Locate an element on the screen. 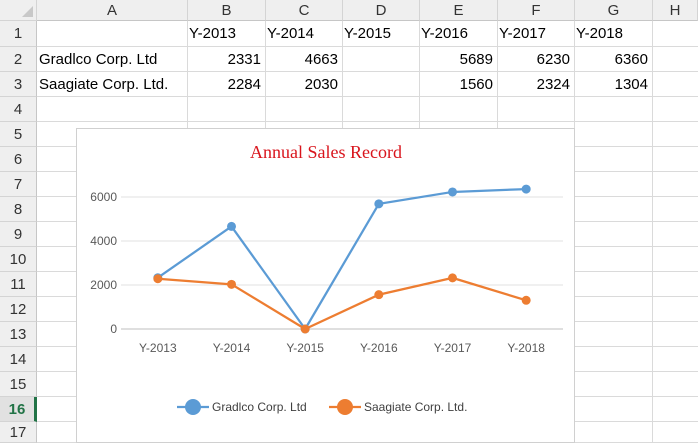 The width and height of the screenshot is (698, 444). chart-title: Annual Sales Record is located at coordinates (326, 152).